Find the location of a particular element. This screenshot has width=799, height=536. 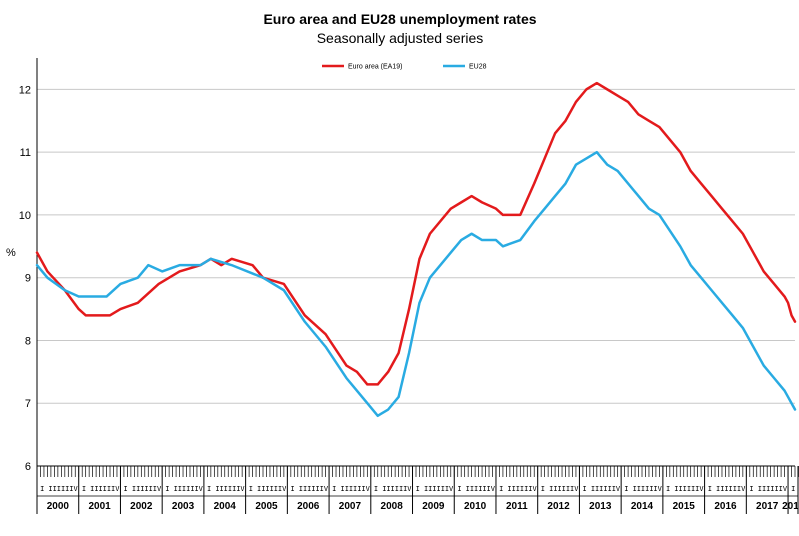

x-year-label: 2000 is located at coordinates (58, 506).